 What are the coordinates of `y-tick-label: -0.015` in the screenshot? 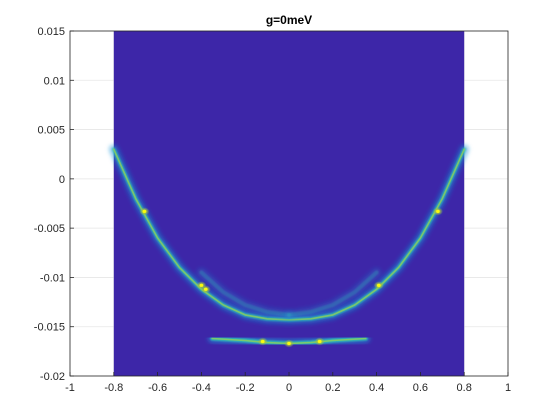 It's located at (49, 328).